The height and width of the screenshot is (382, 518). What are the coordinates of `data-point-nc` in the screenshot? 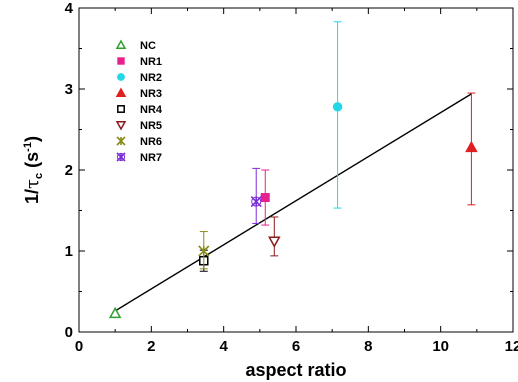 It's located at (115, 312).